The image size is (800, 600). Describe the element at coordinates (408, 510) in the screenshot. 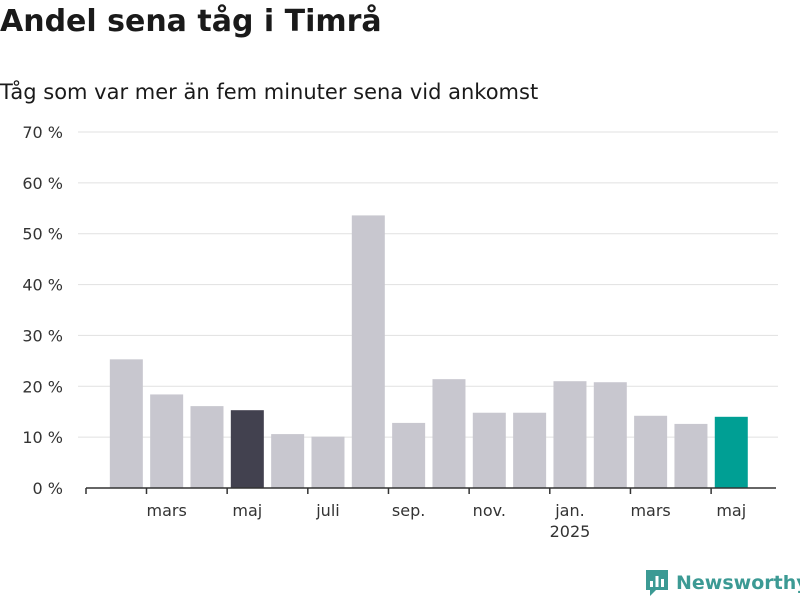

I see `x-tick-label: sep.` at that location.